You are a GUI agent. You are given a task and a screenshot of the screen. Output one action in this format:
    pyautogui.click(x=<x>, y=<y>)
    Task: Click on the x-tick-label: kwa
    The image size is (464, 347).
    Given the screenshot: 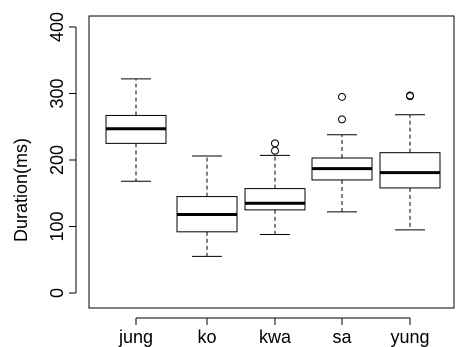 What is the action you would take?
    pyautogui.click(x=275, y=337)
    